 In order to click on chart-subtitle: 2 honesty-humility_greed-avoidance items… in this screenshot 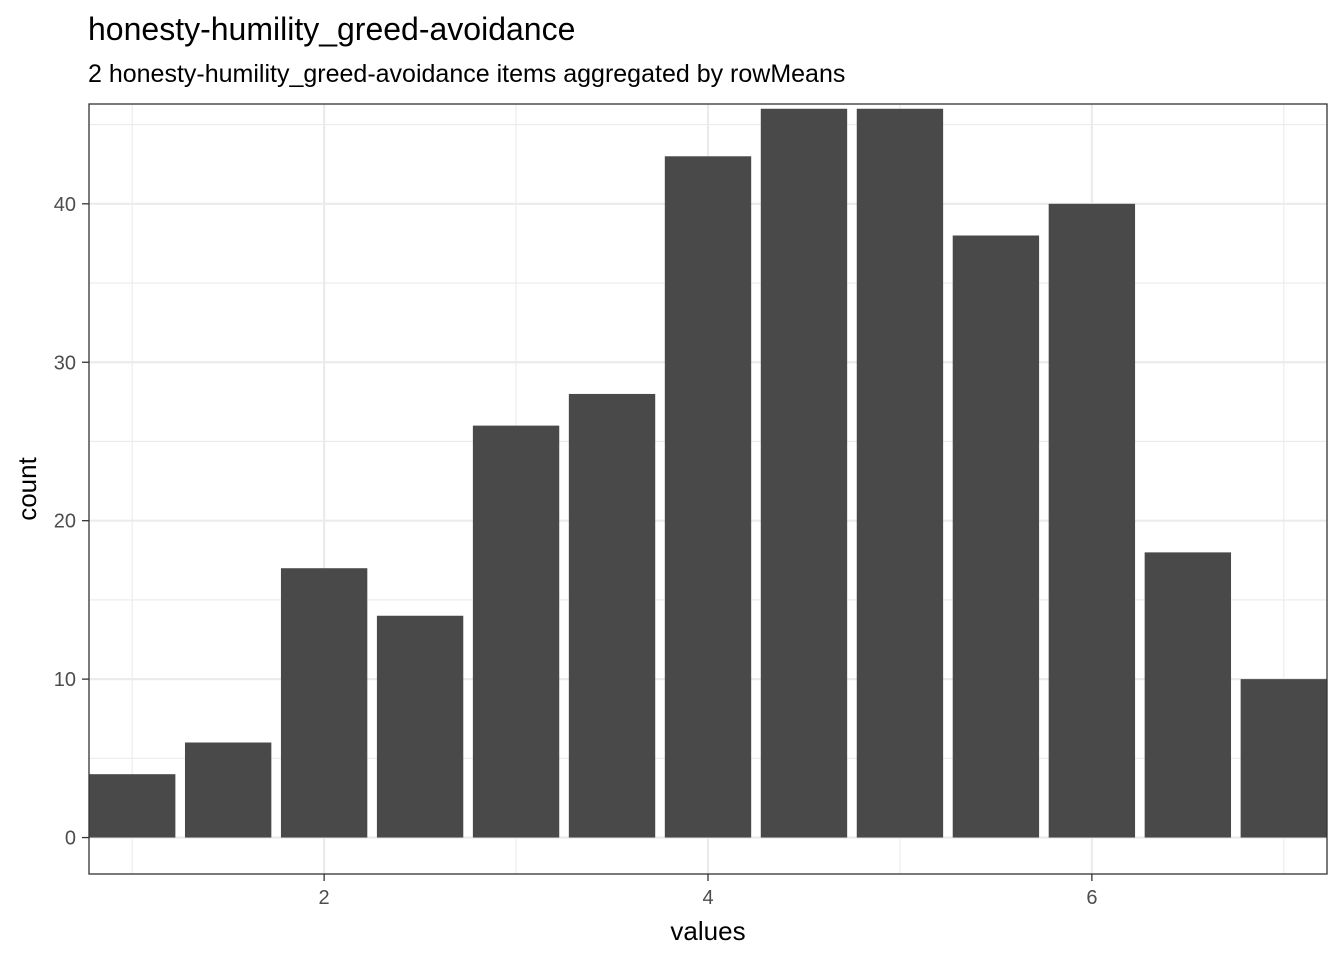, I will do `click(466, 74)`.